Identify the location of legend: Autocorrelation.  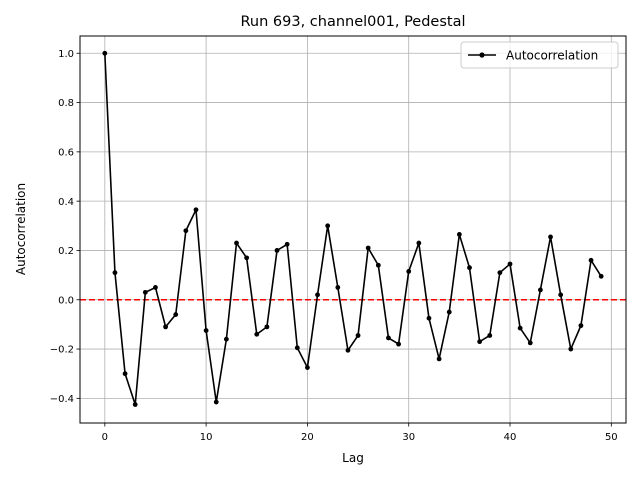
(539, 55).